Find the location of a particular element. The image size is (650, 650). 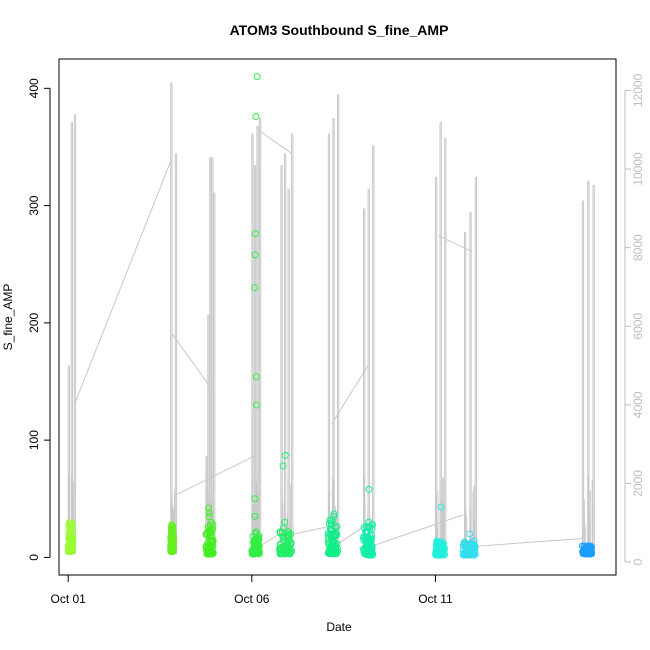

y-axis-left: 0 100 200 300 400 is located at coordinates (39, 319).